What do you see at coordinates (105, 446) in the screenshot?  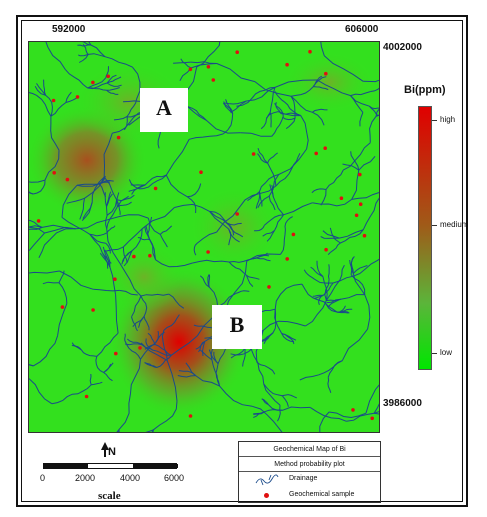 I see `north-arrow-icon` at bounding box center [105, 446].